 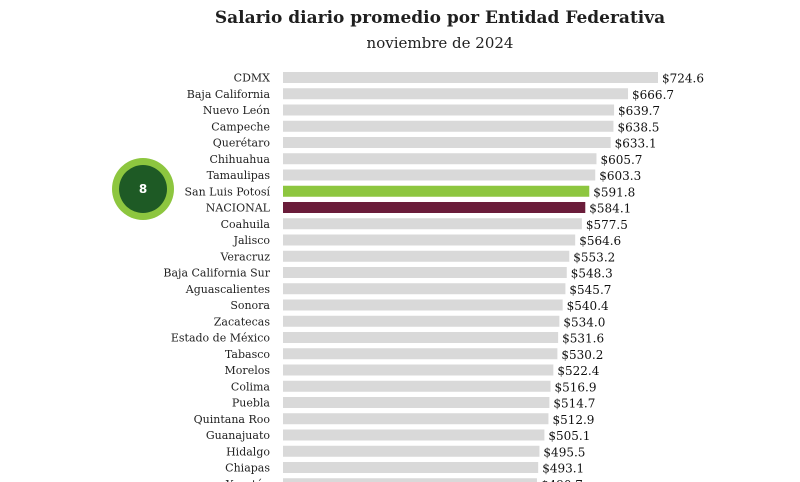 I want to click on bar-veracruz, so click(x=426, y=256).